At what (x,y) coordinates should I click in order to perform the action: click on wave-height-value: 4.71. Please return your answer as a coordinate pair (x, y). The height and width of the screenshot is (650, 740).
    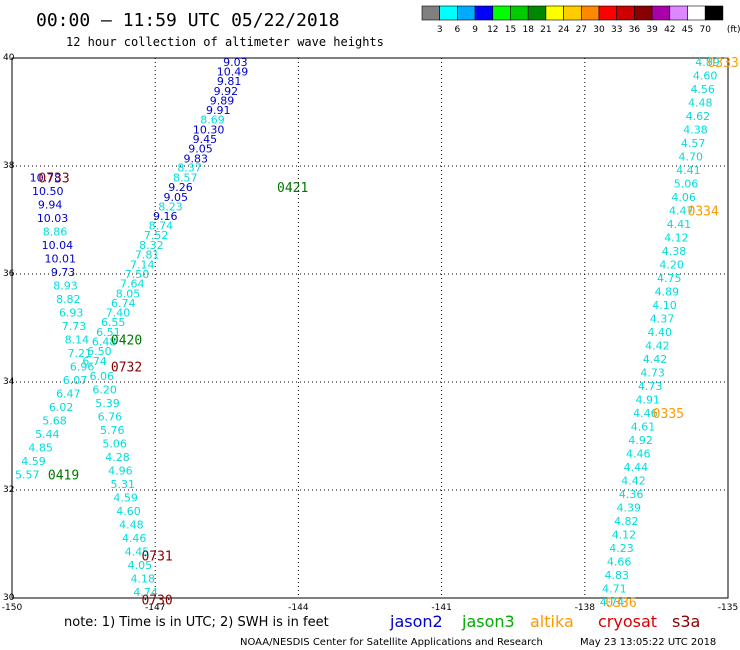
    Looking at the image, I should click on (614, 588).